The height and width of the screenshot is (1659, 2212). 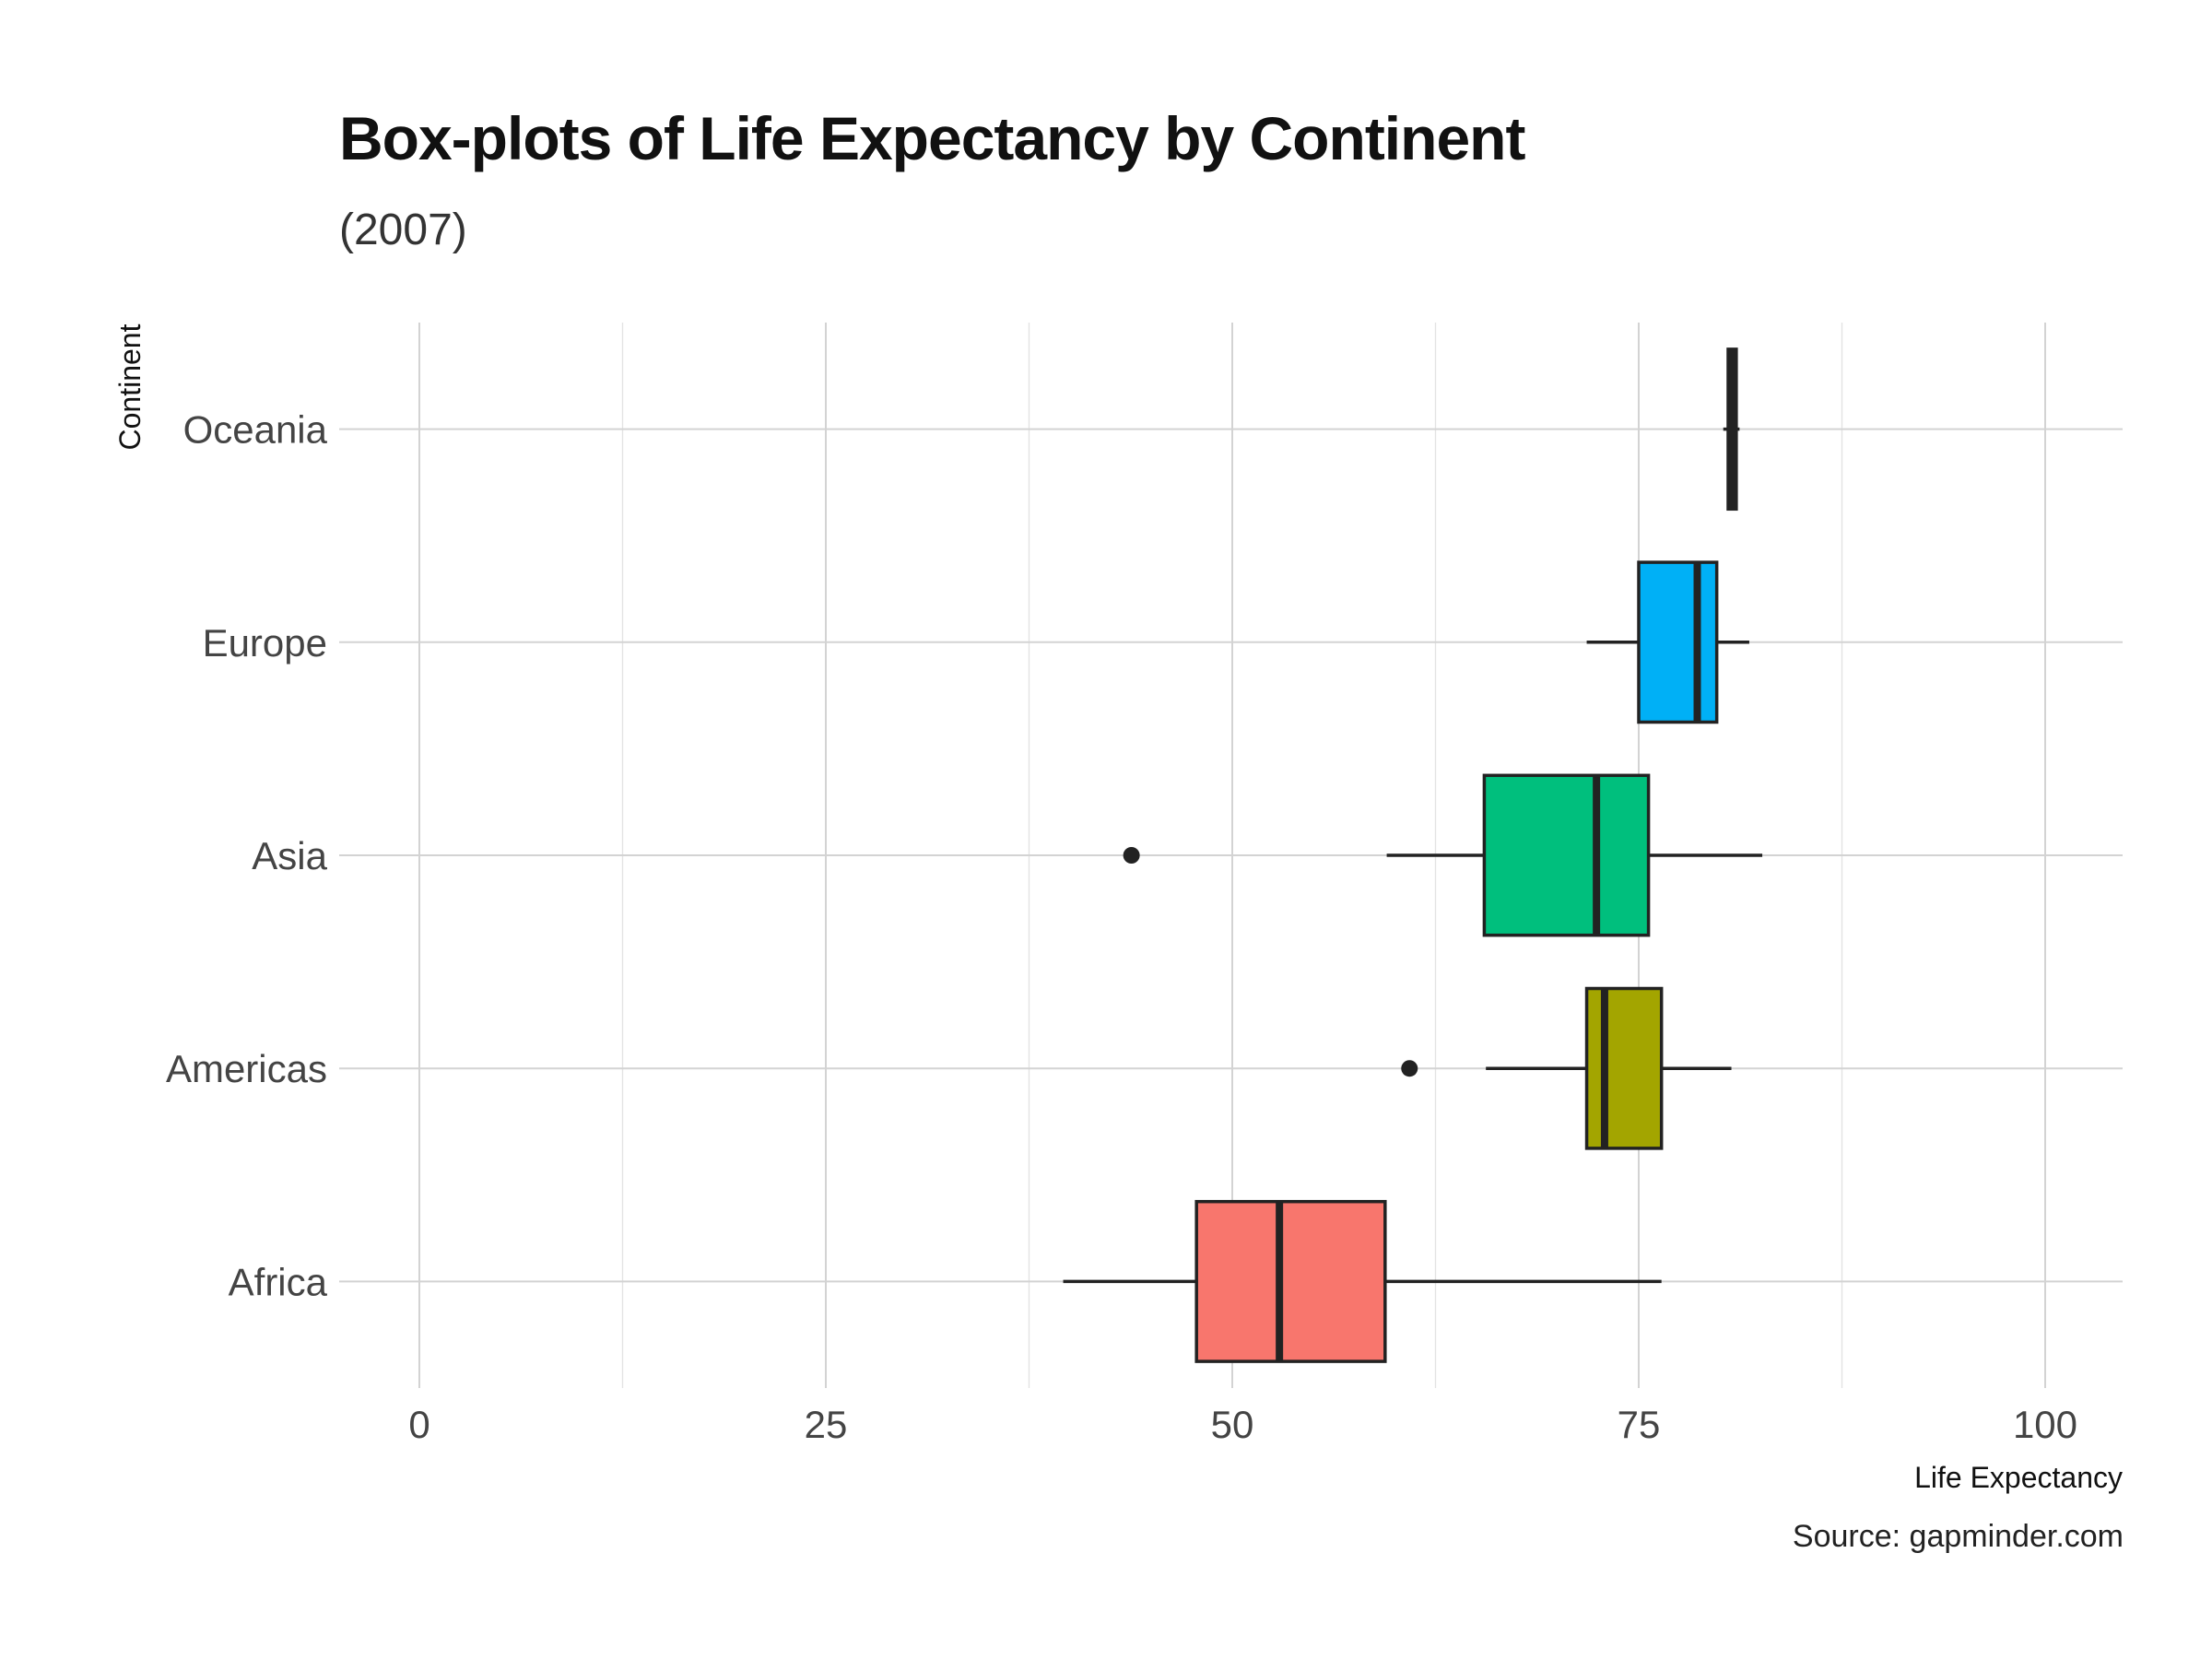 I want to click on x-tick-label: 0, so click(x=418, y=1424).